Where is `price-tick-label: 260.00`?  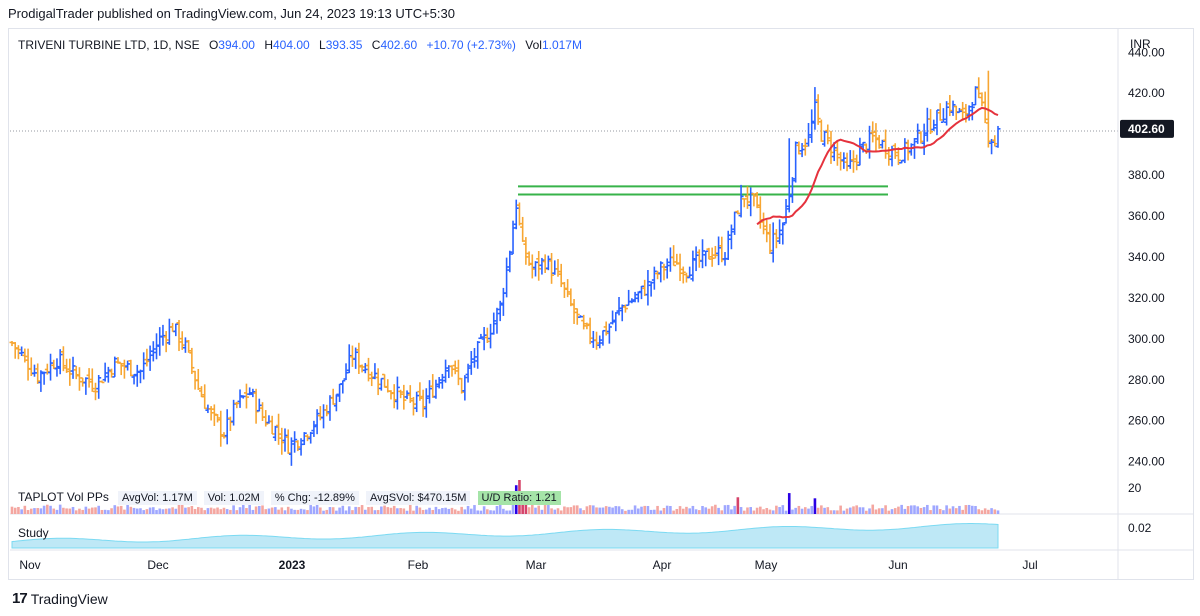 price-tick-label: 260.00 is located at coordinates (1146, 421).